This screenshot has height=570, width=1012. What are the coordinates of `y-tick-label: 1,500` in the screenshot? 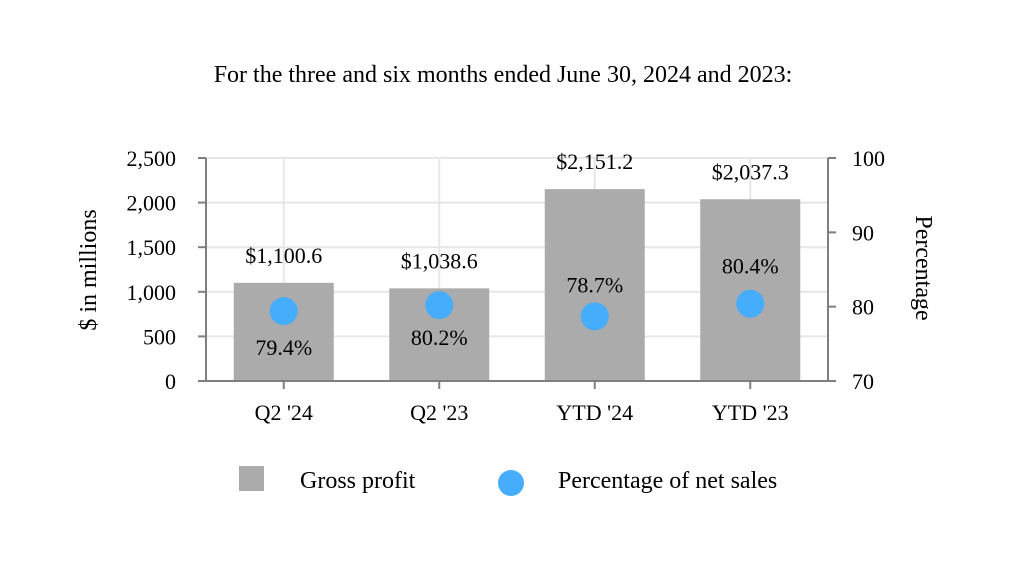 It's located at (152, 247).